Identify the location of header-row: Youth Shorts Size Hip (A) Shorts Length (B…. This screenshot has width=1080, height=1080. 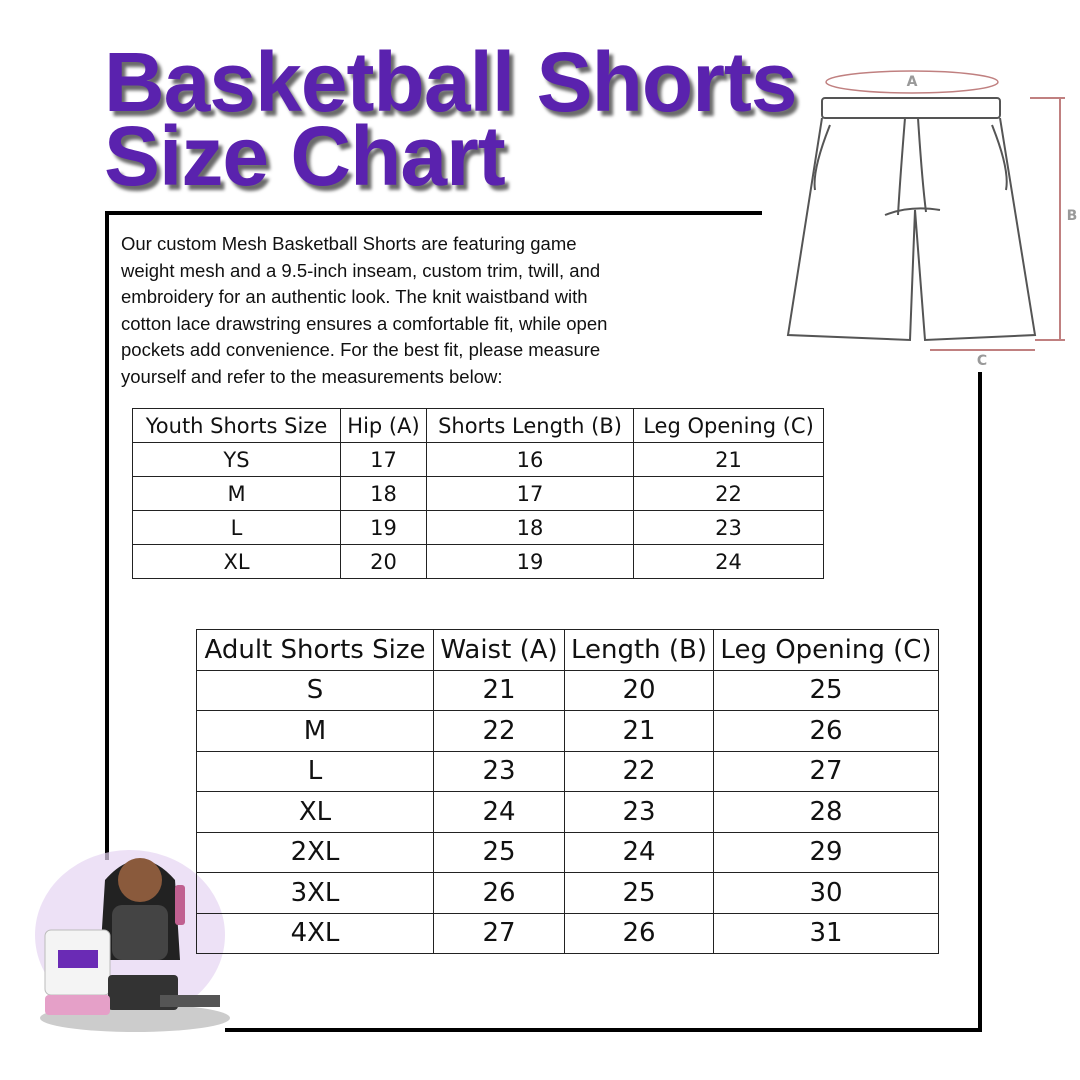
(478, 425).